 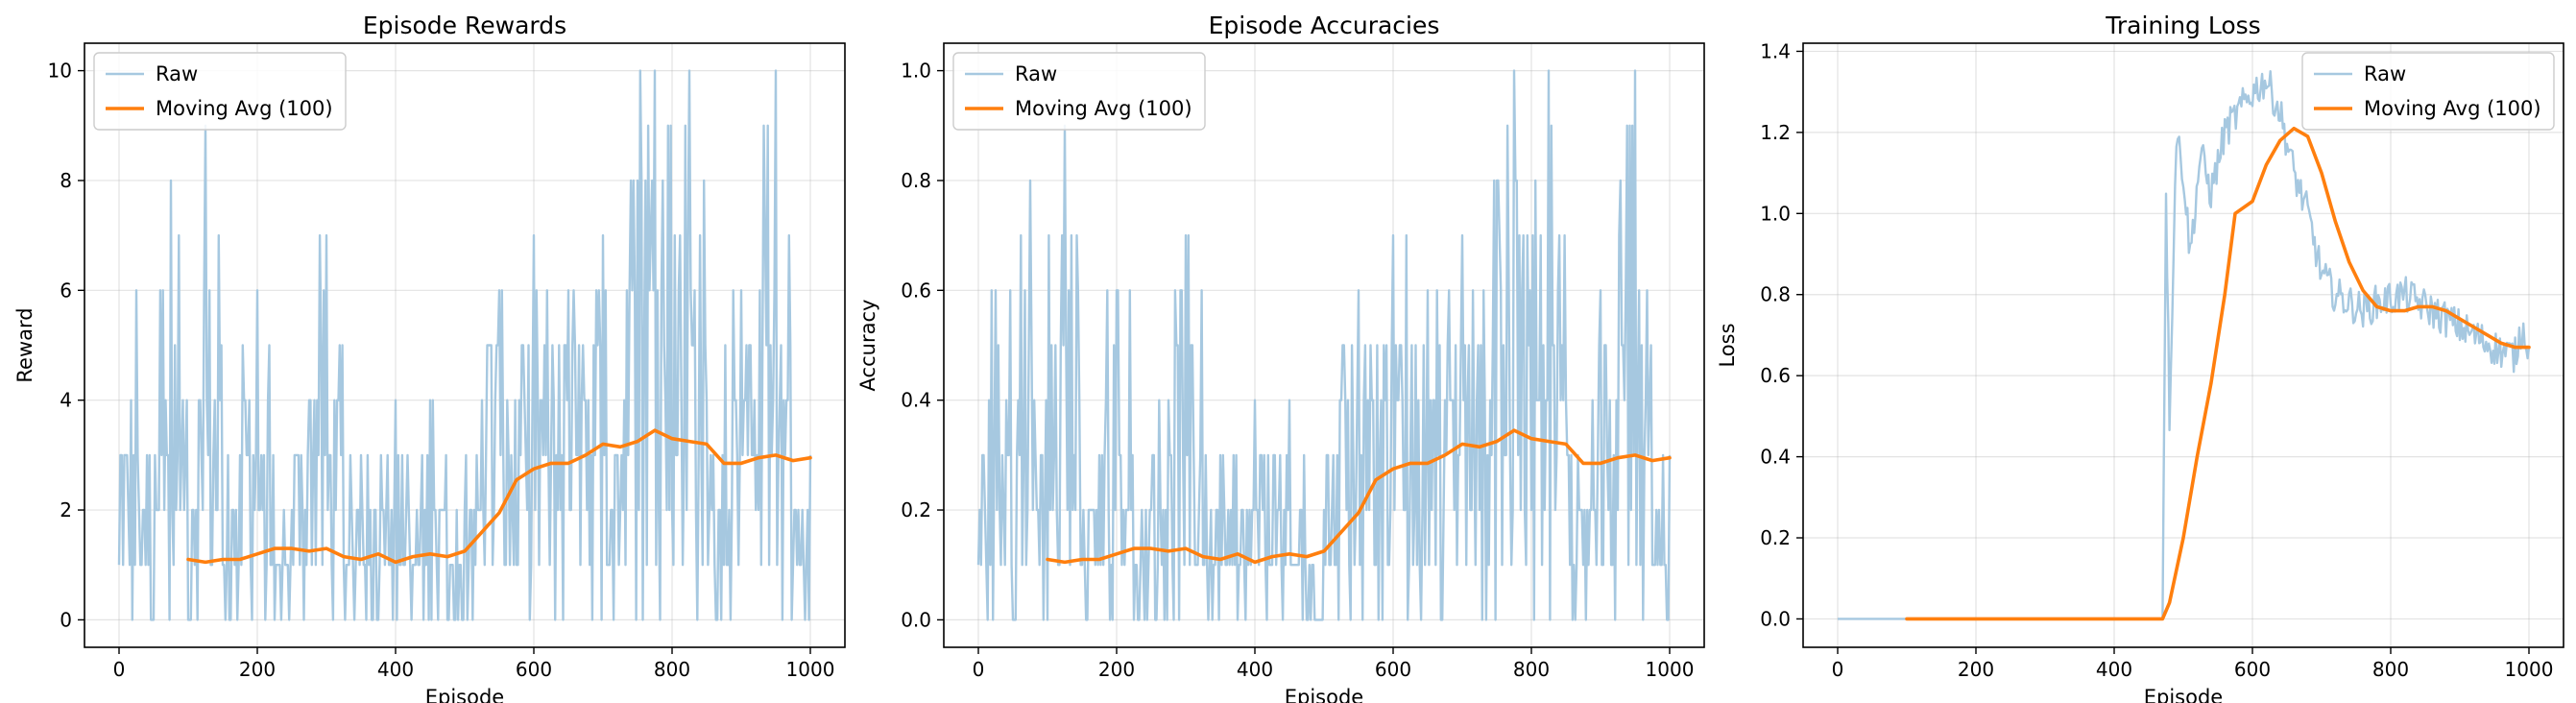 What do you see at coordinates (24, 344) in the screenshot?
I see `y-axis-label: Reward` at bounding box center [24, 344].